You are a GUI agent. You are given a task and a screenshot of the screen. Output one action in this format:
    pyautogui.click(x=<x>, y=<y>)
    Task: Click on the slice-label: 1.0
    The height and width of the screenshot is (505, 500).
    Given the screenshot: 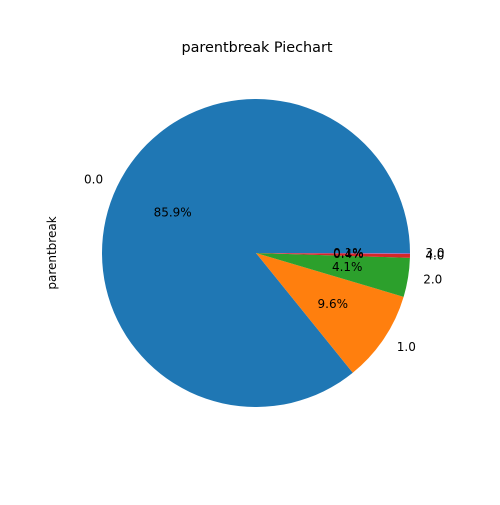 What is the action you would take?
    pyautogui.click(x=406, y=347)
    